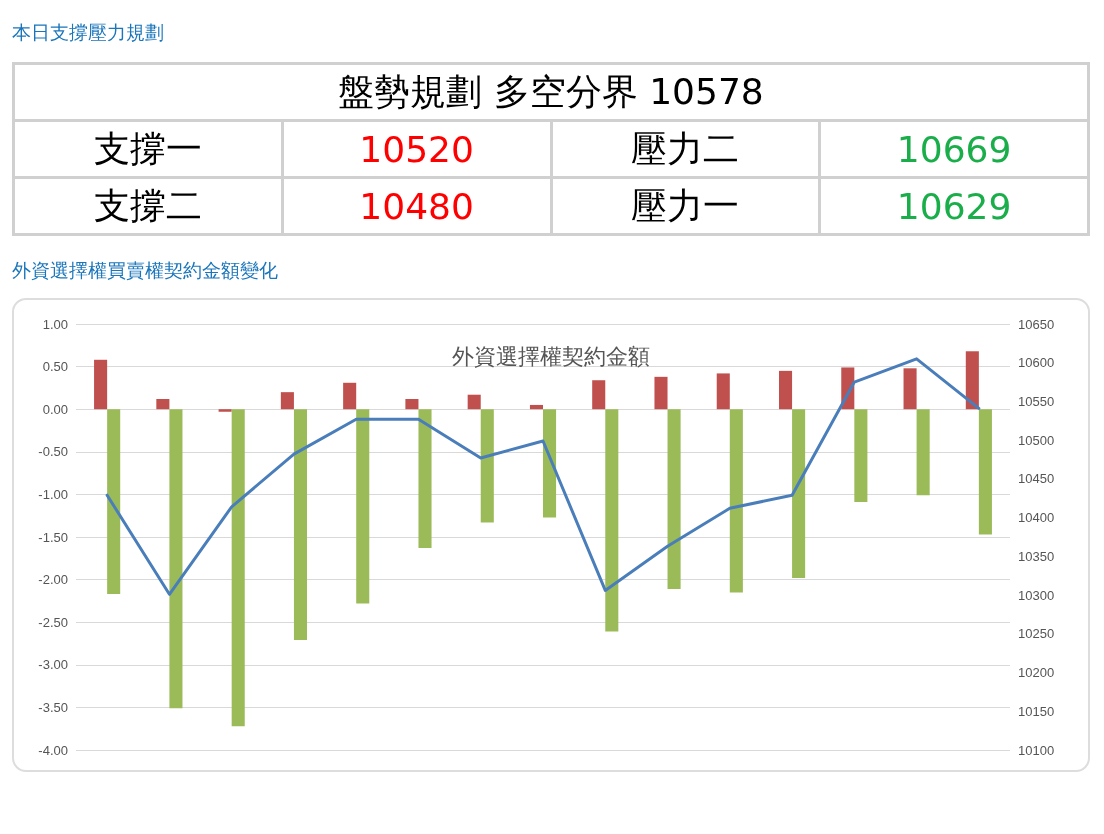  What do you see at coordinates (1036, 324) in the screenshot?
I see `y2-tick-label: 10650` at bounding box center [1036, 324].